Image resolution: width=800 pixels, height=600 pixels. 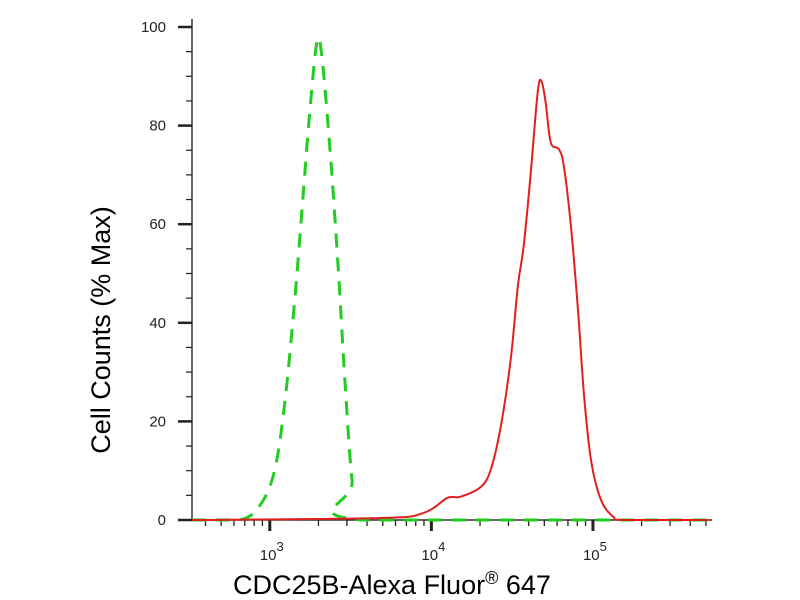 What do you see at coordinates (491, 578) in the screenshot?
I see `x-axis-label-registered-mark: ®` at bounding box center [491, 578].